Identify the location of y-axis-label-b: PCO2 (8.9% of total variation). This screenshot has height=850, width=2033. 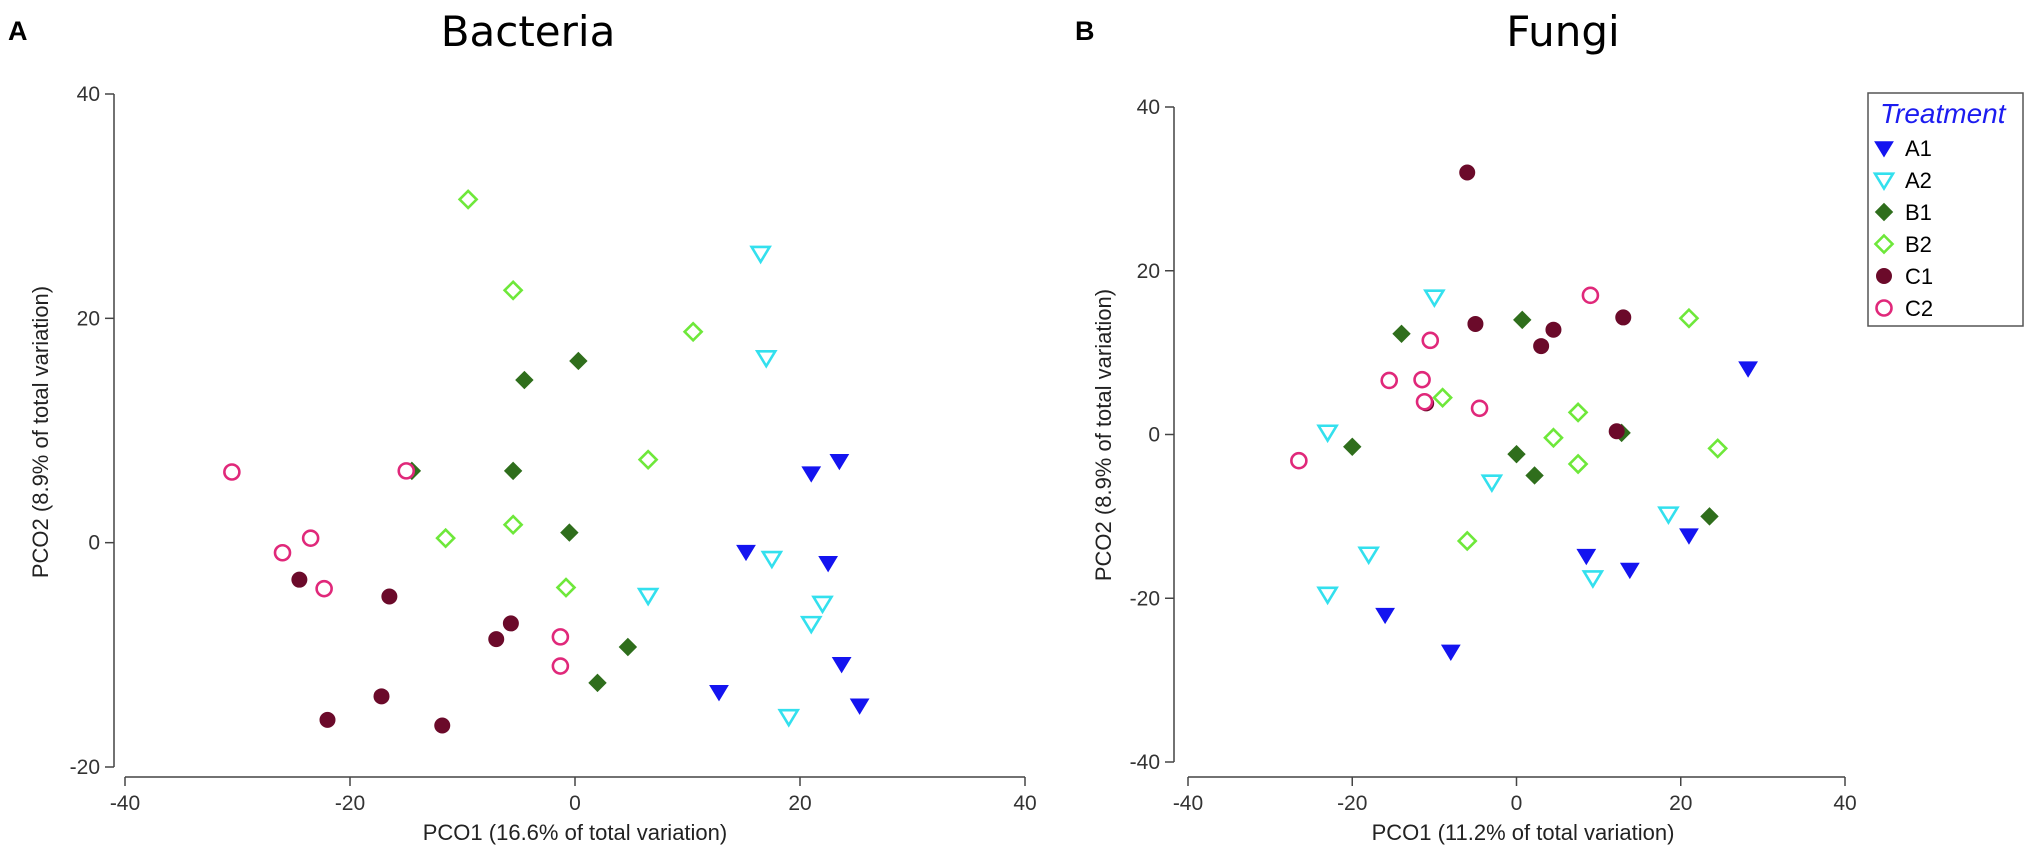
(1103, 435).